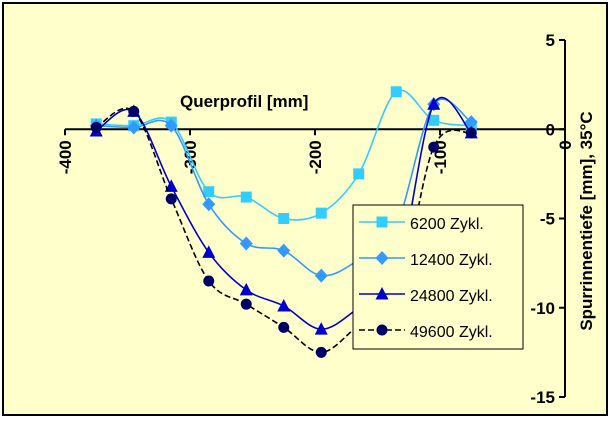  I want to click on legend-label: 24800 Zykl., so click(451, 296).